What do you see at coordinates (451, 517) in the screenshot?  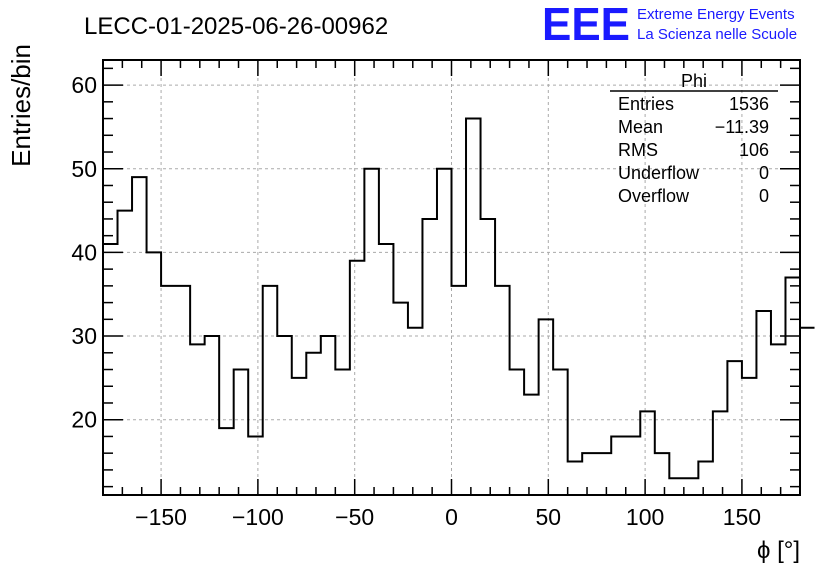 I see `x-tick-label: 0` at bounding box center [451, 517].